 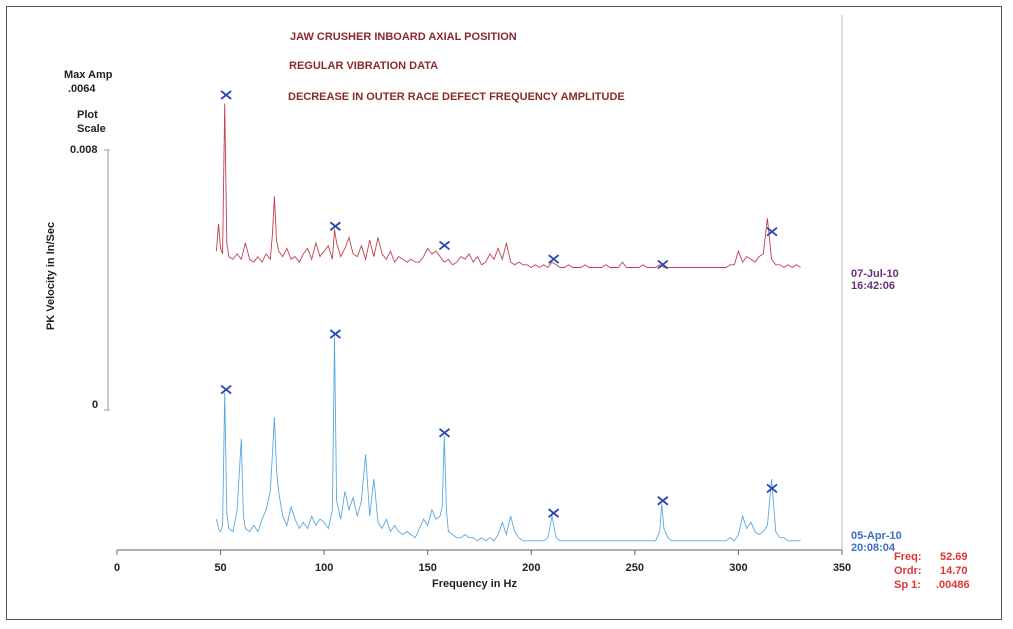 I want to click on x-tick-label: 250, so click(x=635, y=568).